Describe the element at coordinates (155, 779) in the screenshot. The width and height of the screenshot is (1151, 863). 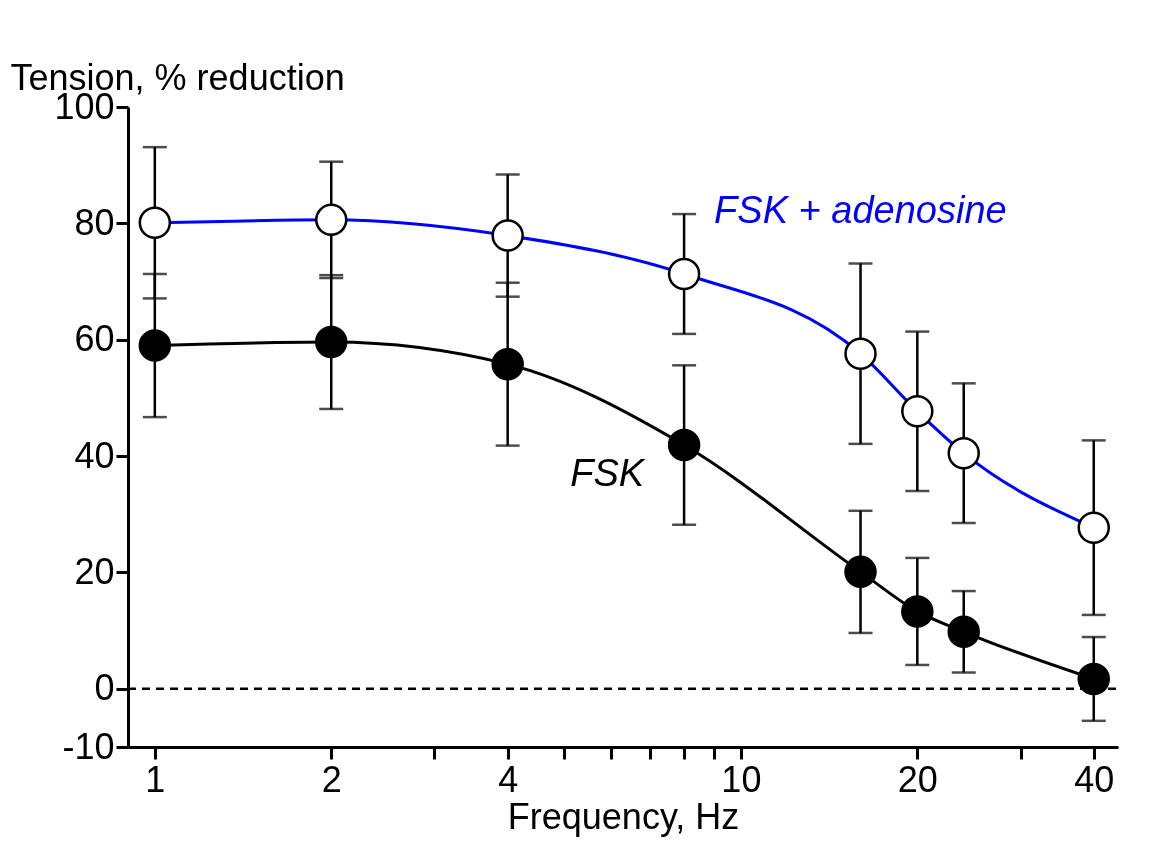
I see `x-tick-label: 1` at that location.